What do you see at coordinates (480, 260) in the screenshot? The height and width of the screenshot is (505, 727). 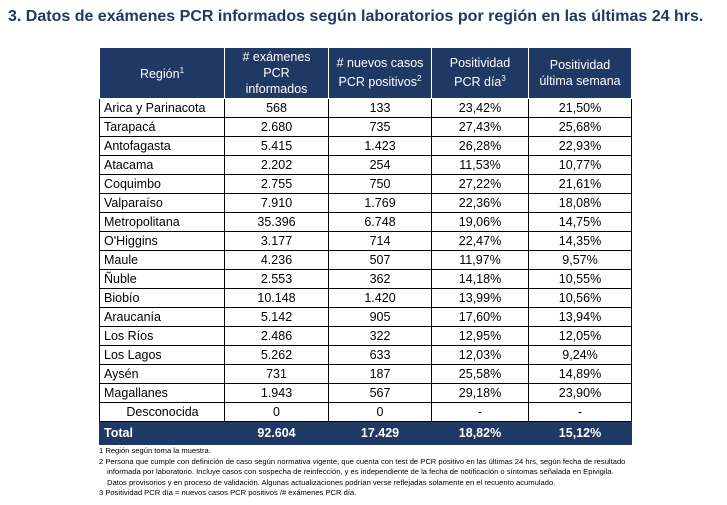 I see `cell-positivity-day: 11,97%` at bounding box center [480, 260].